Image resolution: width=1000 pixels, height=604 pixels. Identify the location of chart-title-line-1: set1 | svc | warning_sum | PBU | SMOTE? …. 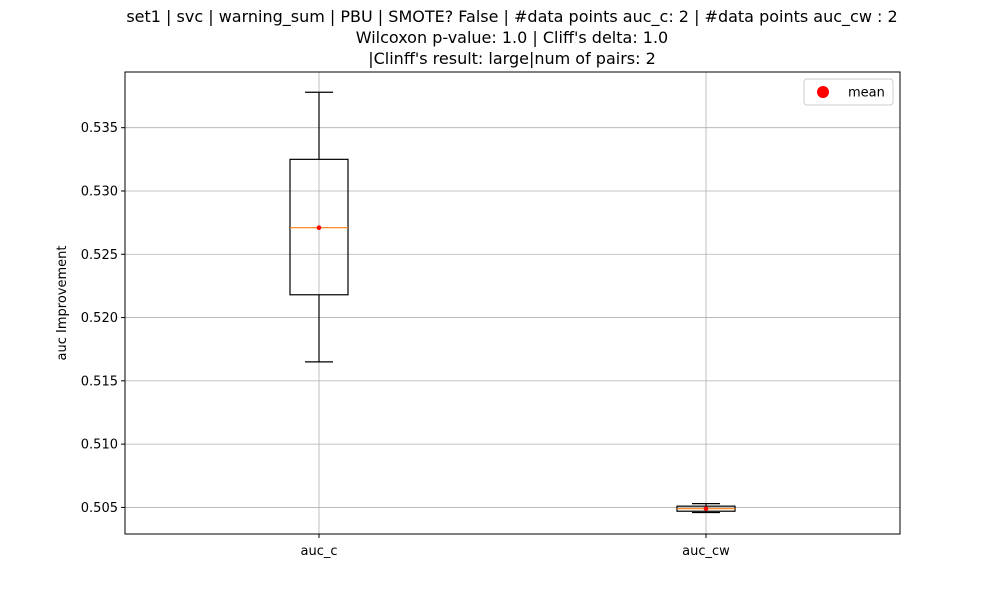
(511, 17).